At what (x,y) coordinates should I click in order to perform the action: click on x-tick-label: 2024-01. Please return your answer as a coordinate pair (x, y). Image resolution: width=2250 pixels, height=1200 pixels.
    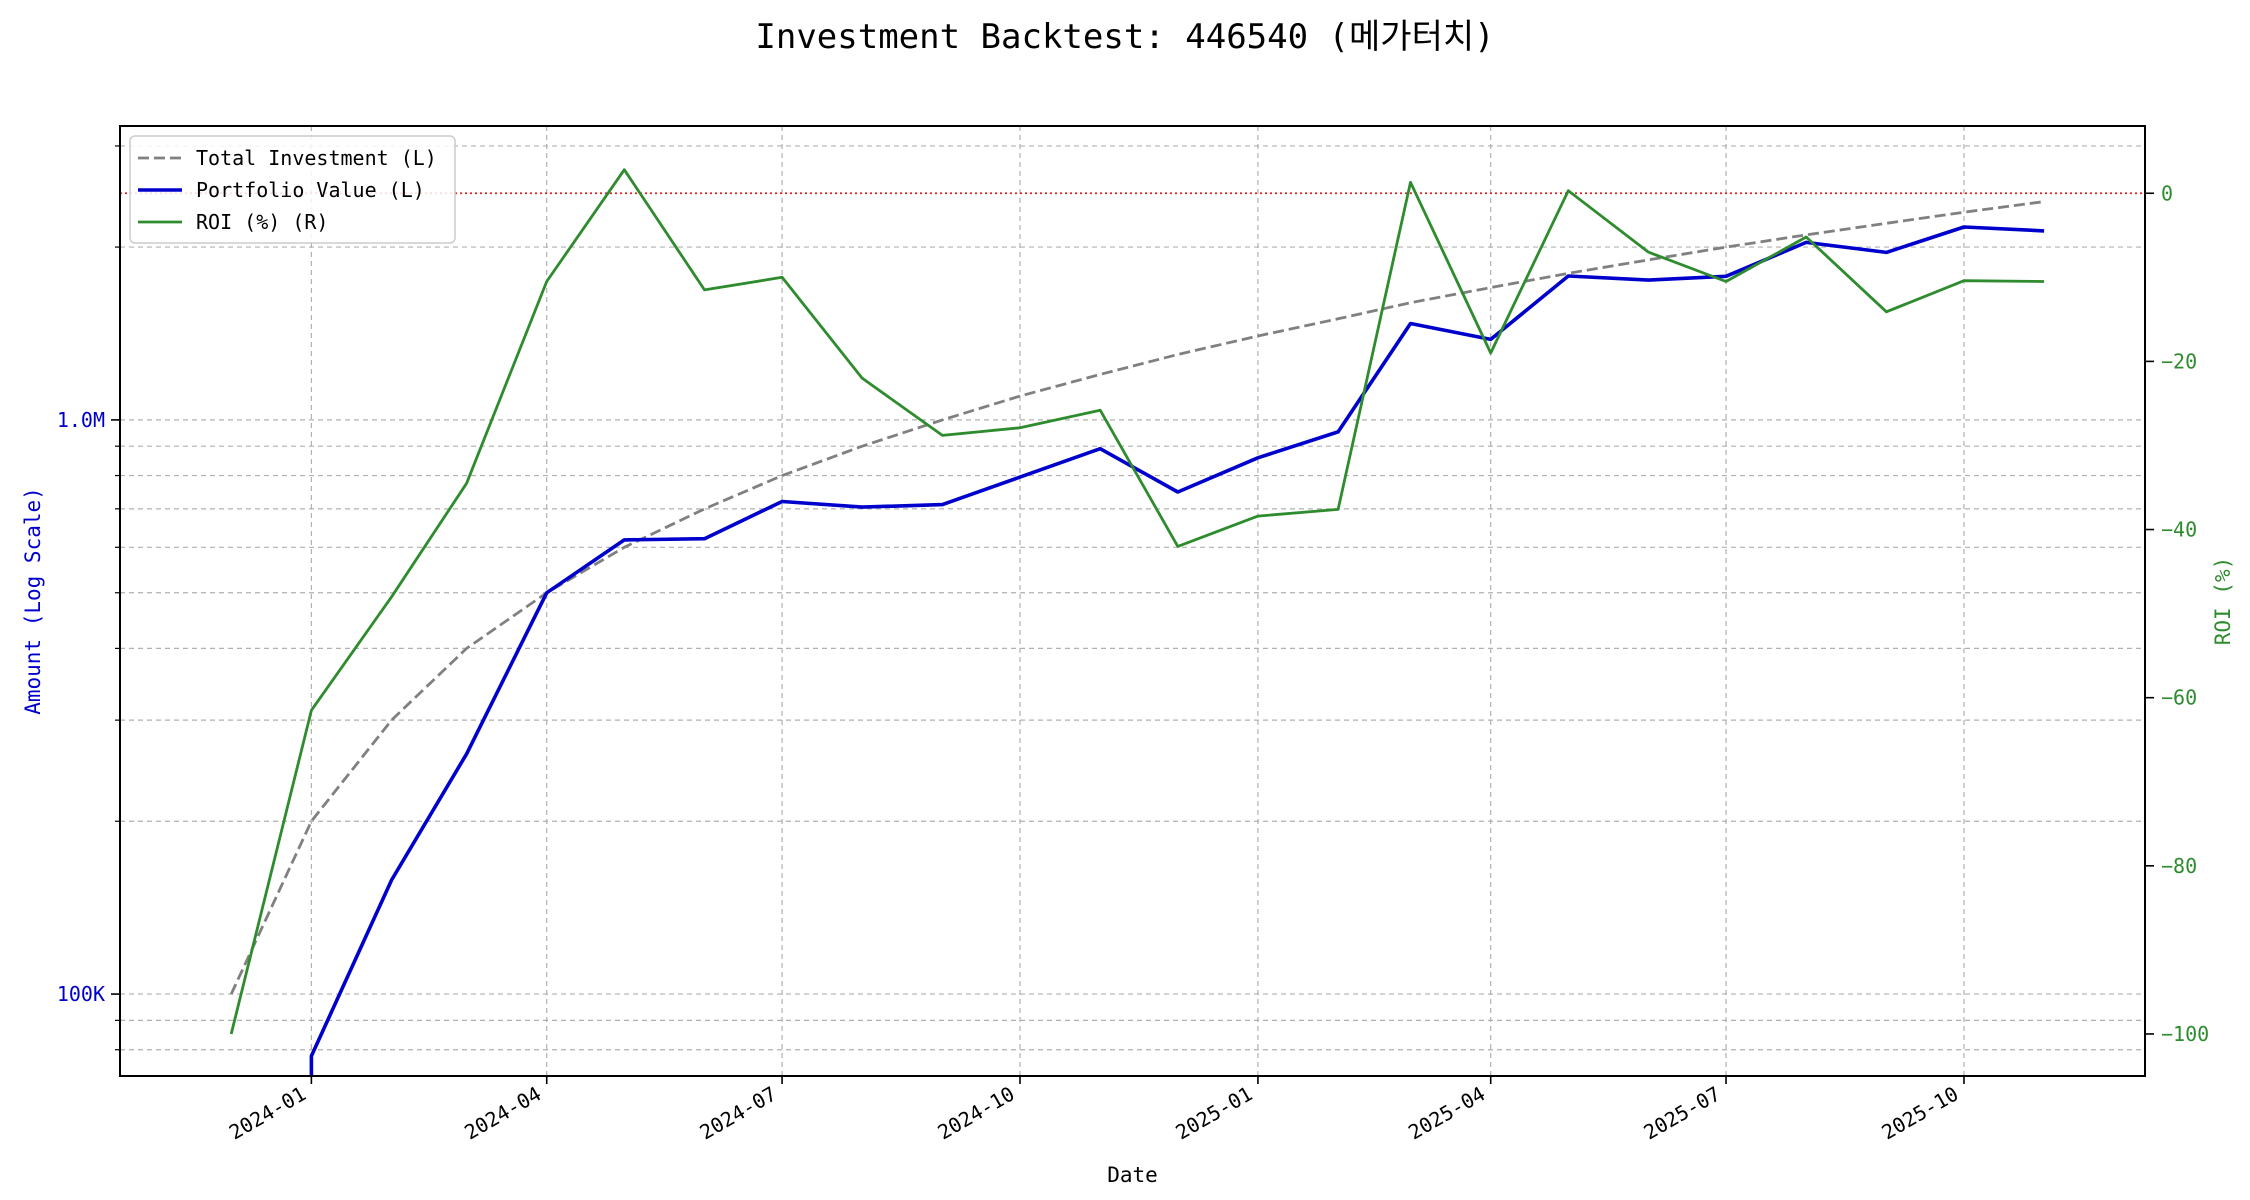
    Looking at the image, I should click on (267, 1113).